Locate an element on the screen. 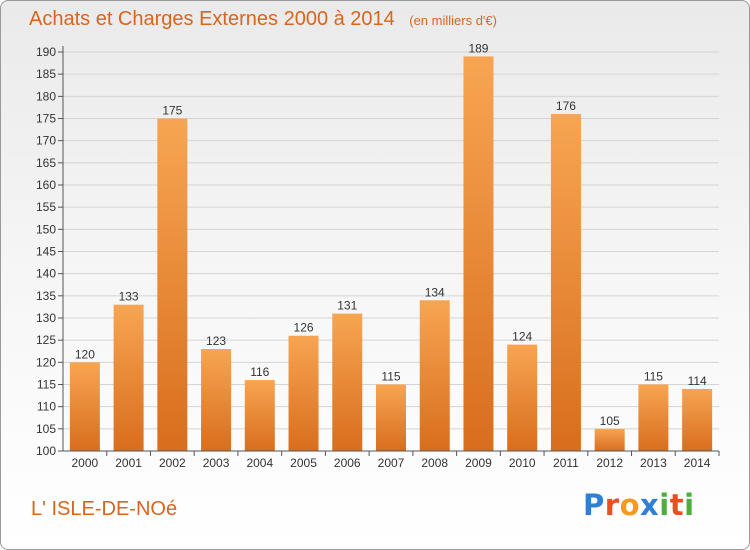 This screenshot has height=550, width=750. data-label-2000: 120 is located at coordinates (85, 354).